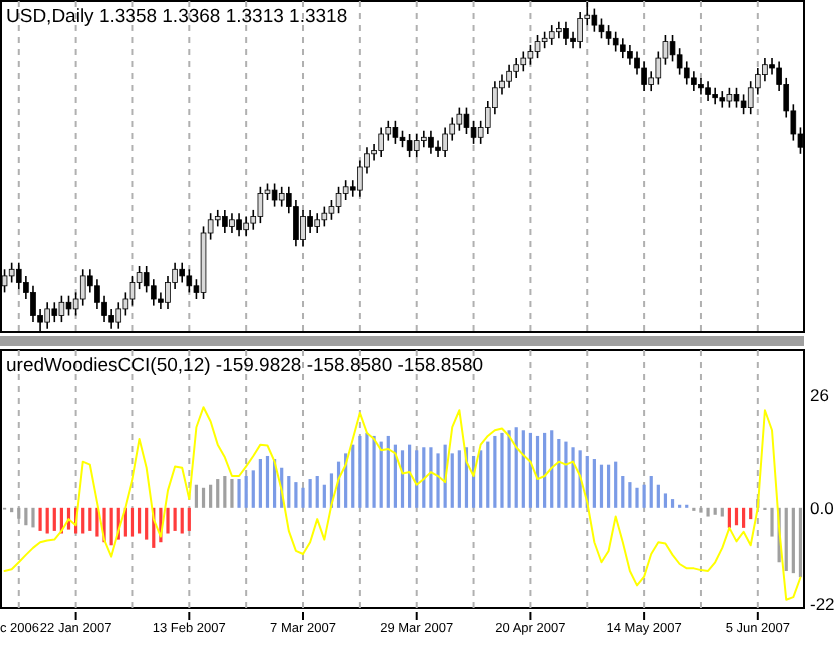 The height and width of the screenshot is (646, 840). Describe the element at coordinates (245, 366) in the screenshot. I see `chart-title: uredWoodiesCCI(50,12) -159.9828 -158.8580 -158.8580` at that location.